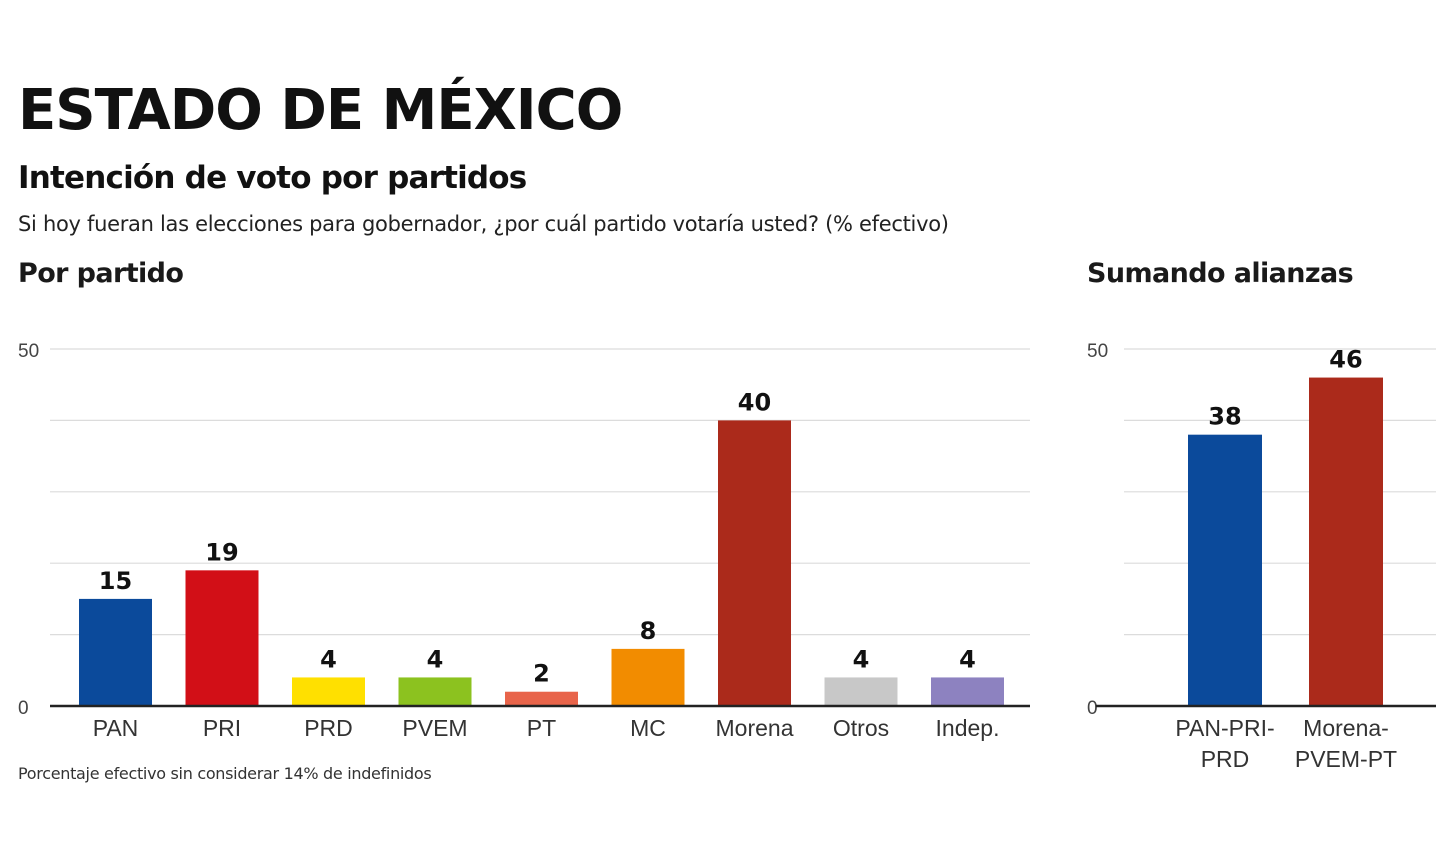 The image size is (1440, 864). What do you see at coordinates (1225, 570) in the screenshot?
I see `bar-panpriprd` at bounding box center [1225, 570].